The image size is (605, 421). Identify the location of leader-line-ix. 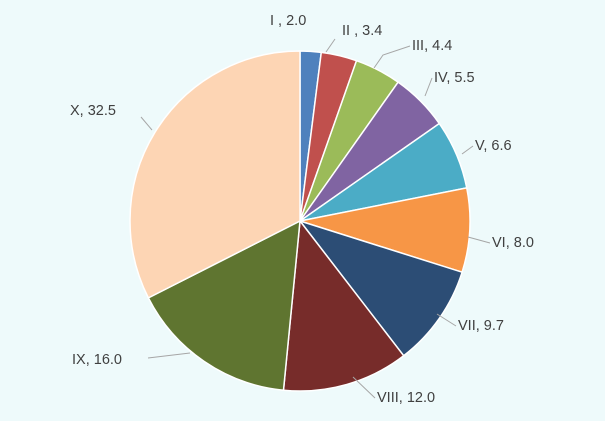
(169, 355).